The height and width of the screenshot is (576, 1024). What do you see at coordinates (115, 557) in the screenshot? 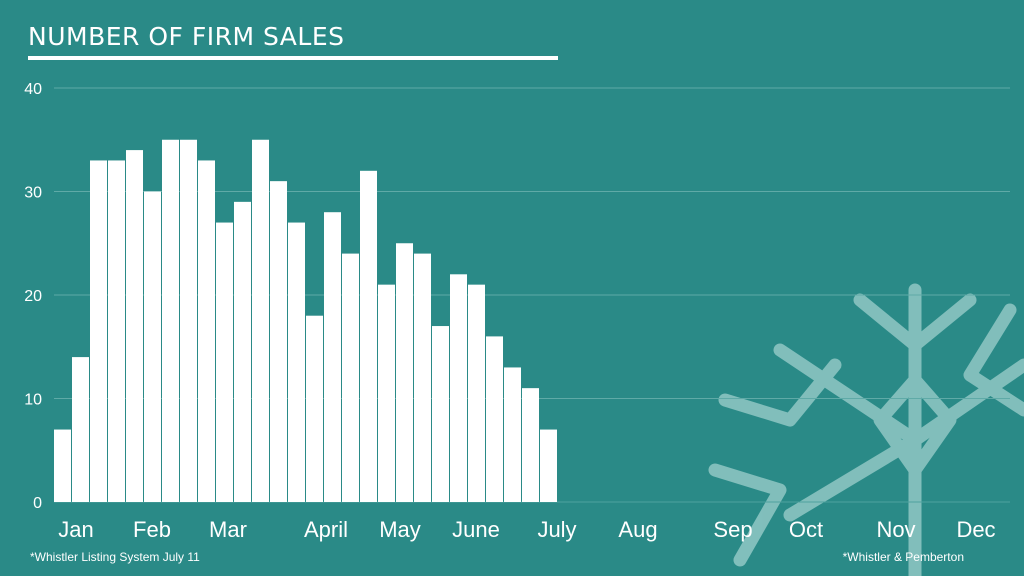
I see `footnote-source: *Whistler Listing System July 11` at bounding box center [115, 557].